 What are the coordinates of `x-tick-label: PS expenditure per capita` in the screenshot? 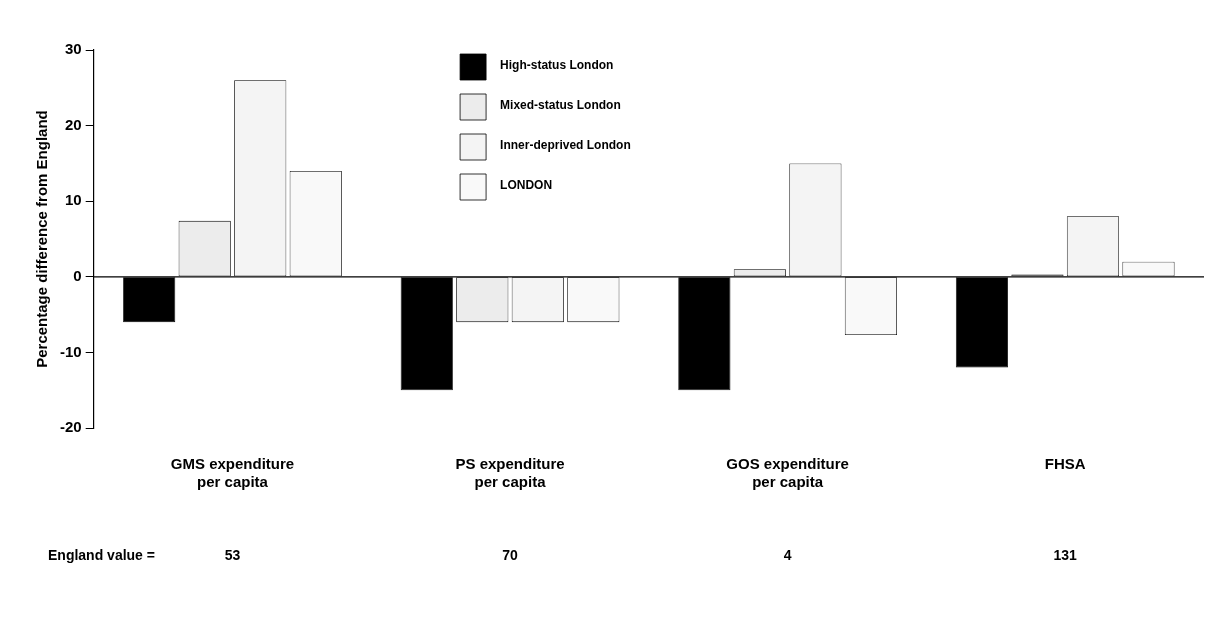 It's located at (510, 473).